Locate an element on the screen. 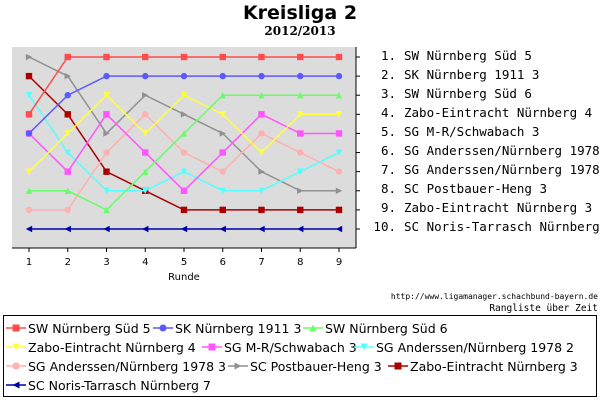  x-tick-label: 2 is located at coordinates (68, 262).